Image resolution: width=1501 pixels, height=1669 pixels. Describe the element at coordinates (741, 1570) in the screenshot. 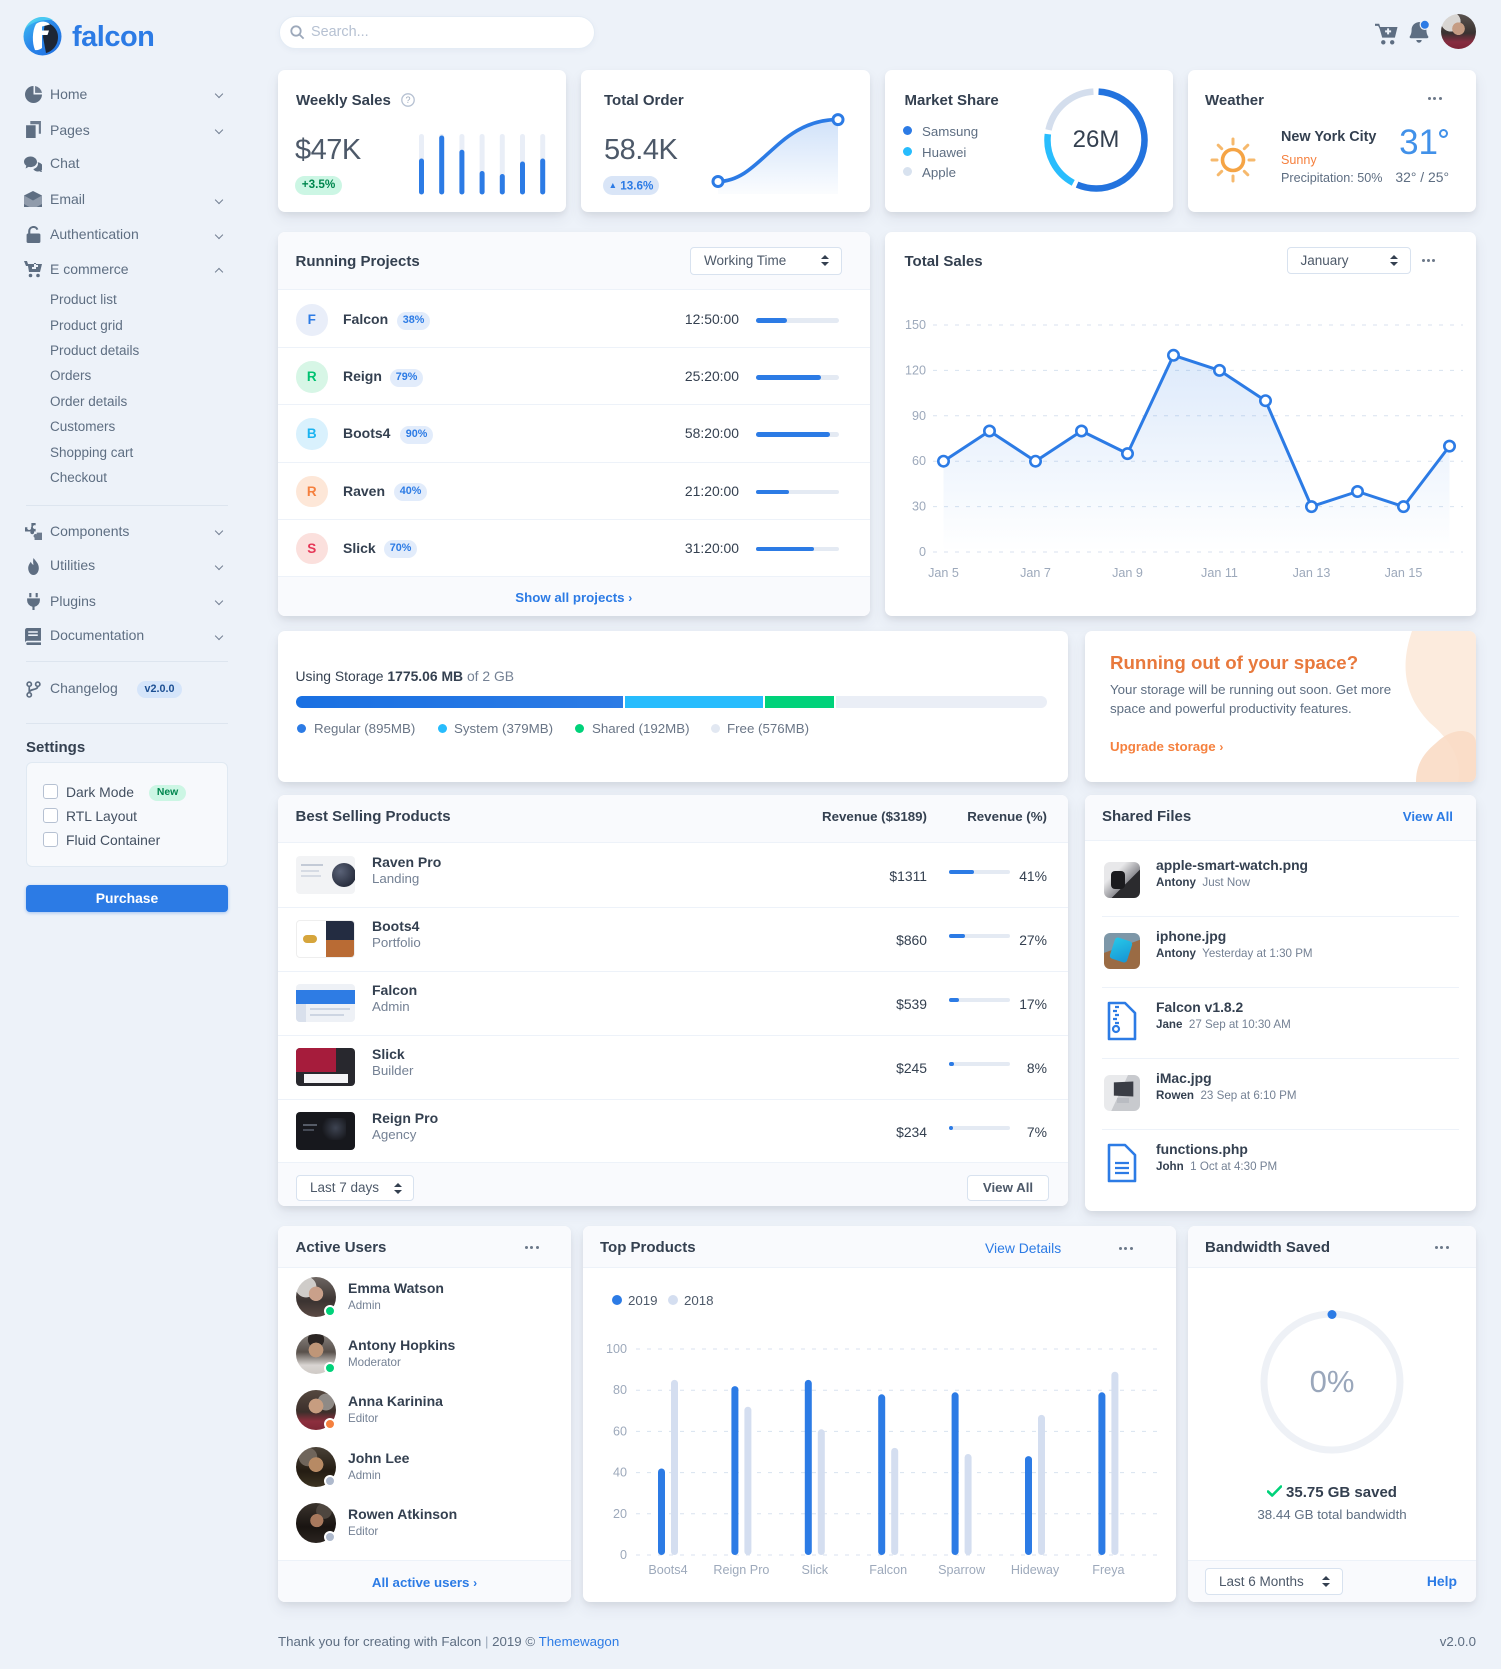

I see `svg-text: Reign Pro` at that location.